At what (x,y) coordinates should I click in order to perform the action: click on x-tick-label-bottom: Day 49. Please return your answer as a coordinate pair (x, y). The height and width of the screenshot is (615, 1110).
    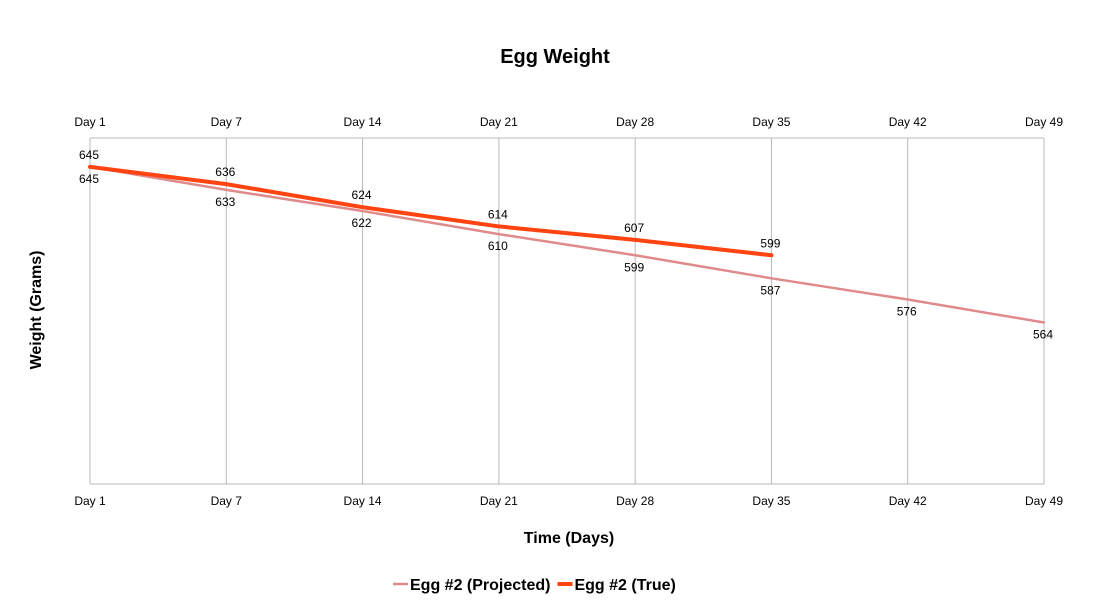
    Looking at the image, I should click on (1044, 501).